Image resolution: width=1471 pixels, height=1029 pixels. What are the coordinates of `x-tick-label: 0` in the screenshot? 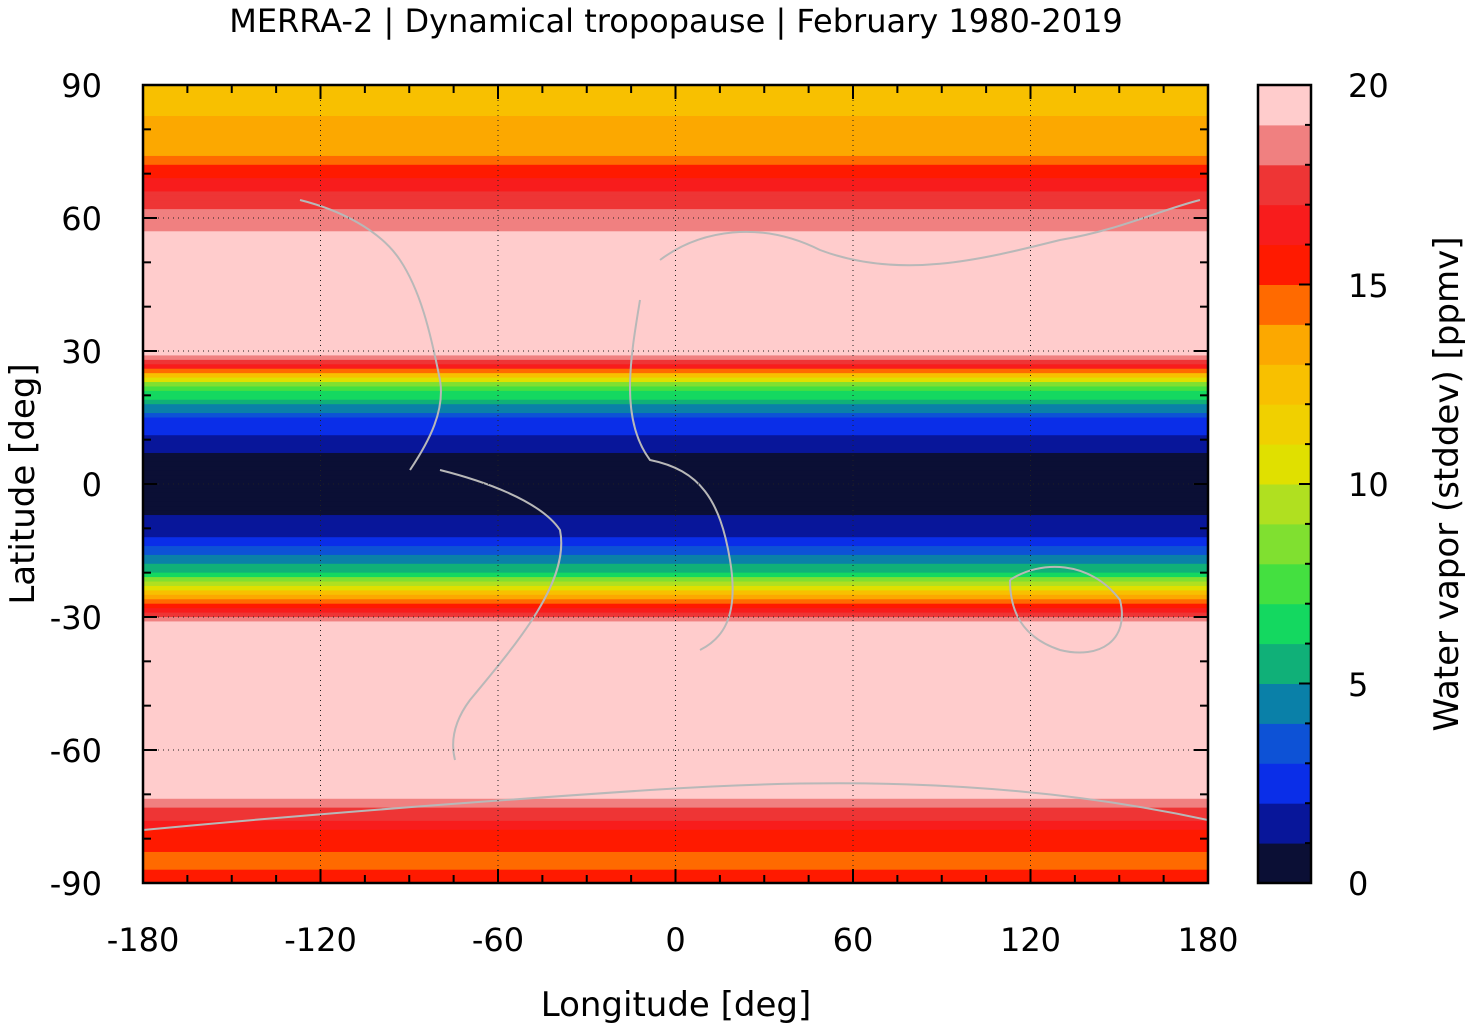 It's located at (675, 940).